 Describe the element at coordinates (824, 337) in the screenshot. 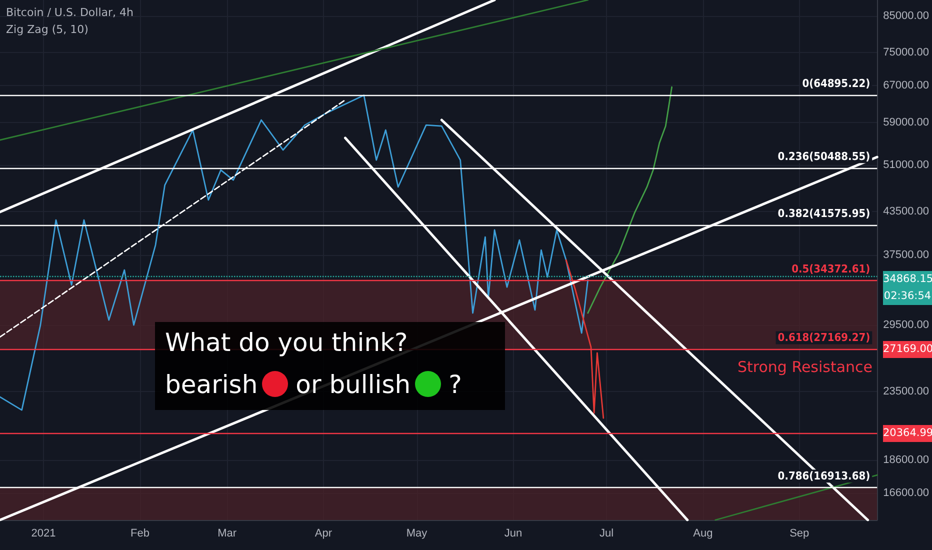

I see `ref-line-label: 0.618(27169.27)` at that location.